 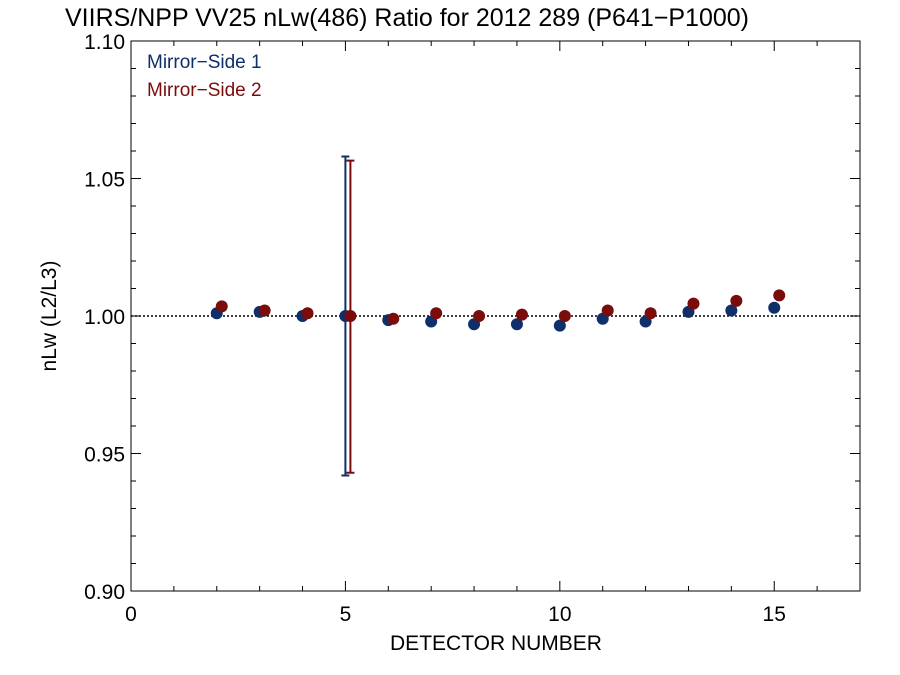 What do you see at coordinates (204, 90) in the screenshot?
I see `legend-entry: Mirror−Side 2` at bounding box center [204, 90].